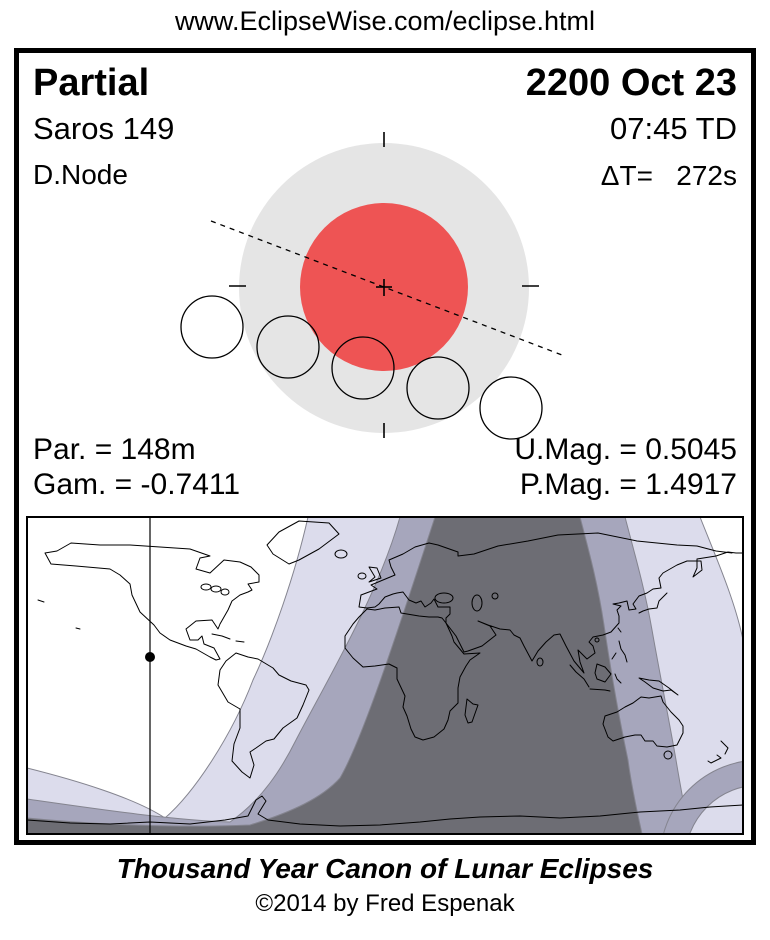 The width and height of the screenshot is (770, 940). I want to click on shadow-center-cross, so click(384, 287).